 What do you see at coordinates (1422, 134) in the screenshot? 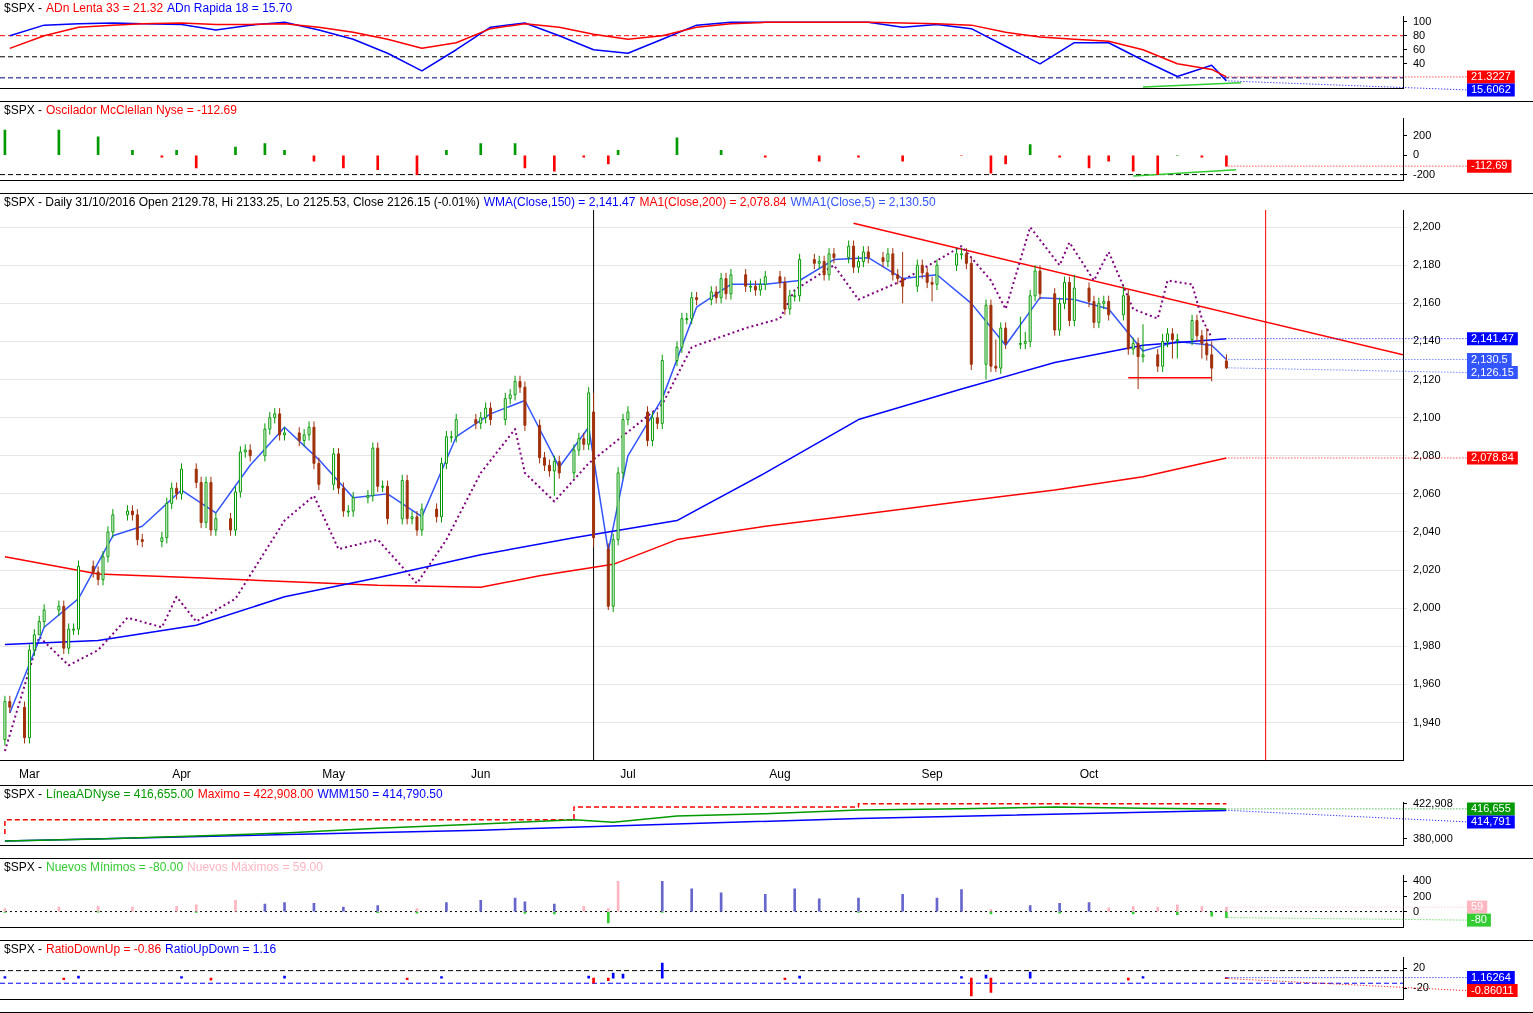
I see `y-tick-label: 200` at bounding box center [1422, 134].